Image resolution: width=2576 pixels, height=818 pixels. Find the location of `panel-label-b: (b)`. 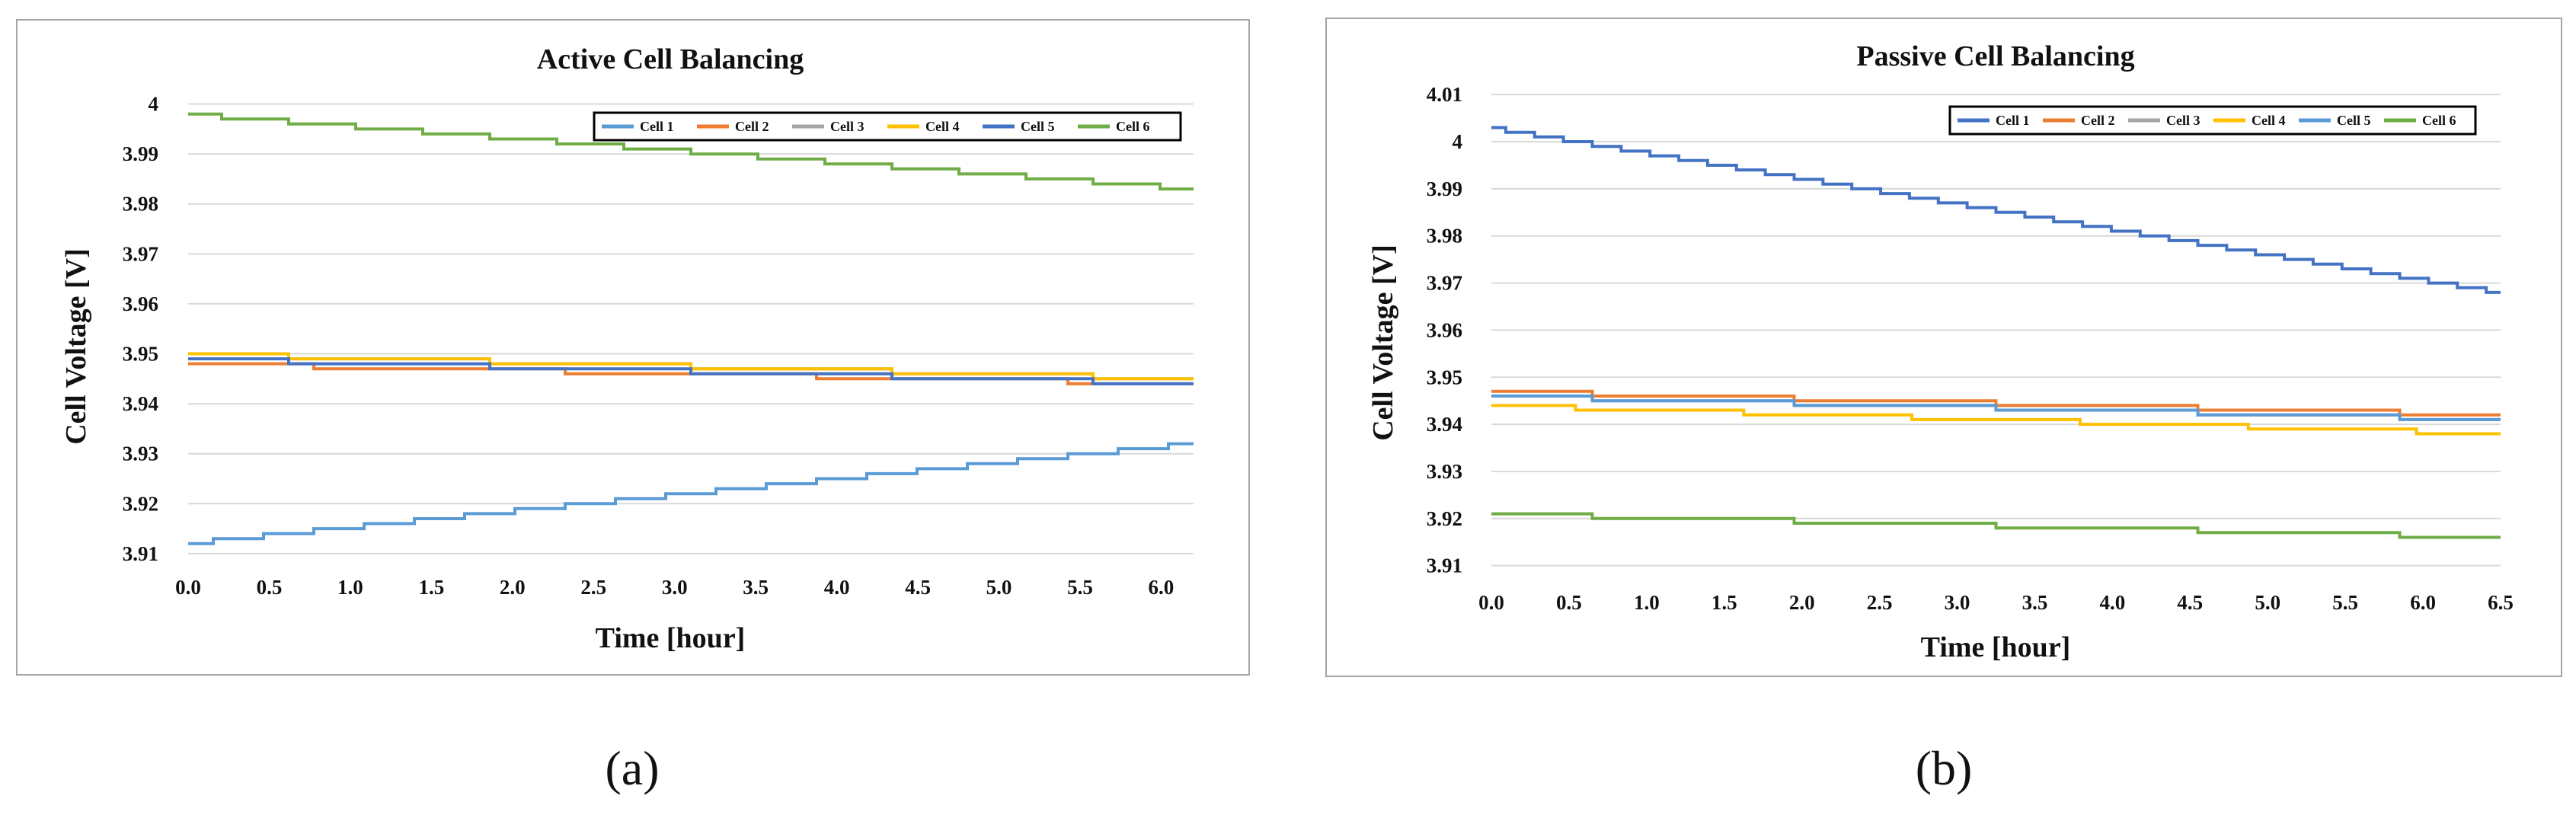

panel-label-b: (b) is located at coordinates (1945, 768).